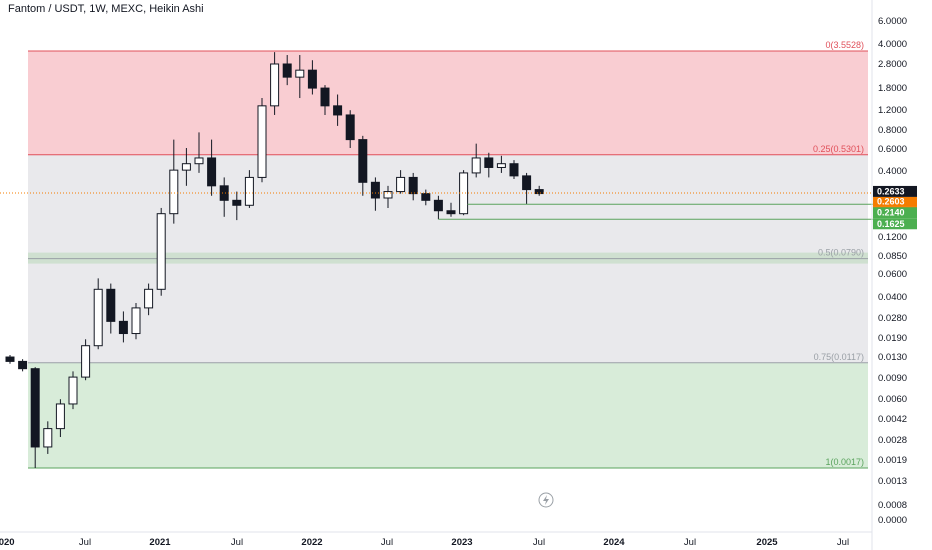  Describe the element at coordinates (892, 520) in the screenshot. I see `price-tick-label: 0.0000` at that location.